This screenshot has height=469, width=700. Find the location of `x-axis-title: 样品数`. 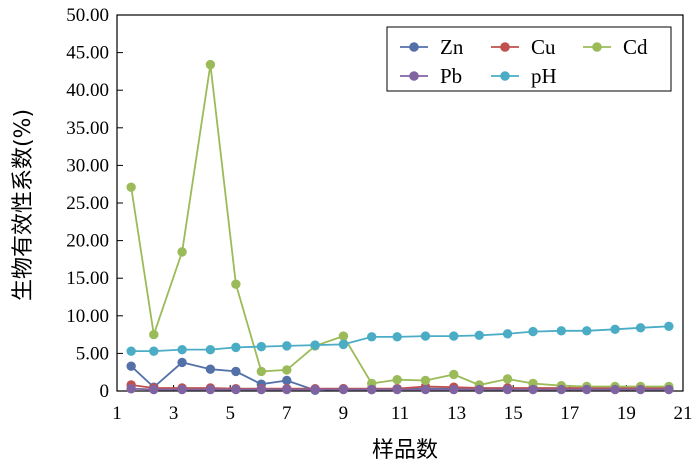

x-axis-title: 样品数 is located at coordinates (405, 450).